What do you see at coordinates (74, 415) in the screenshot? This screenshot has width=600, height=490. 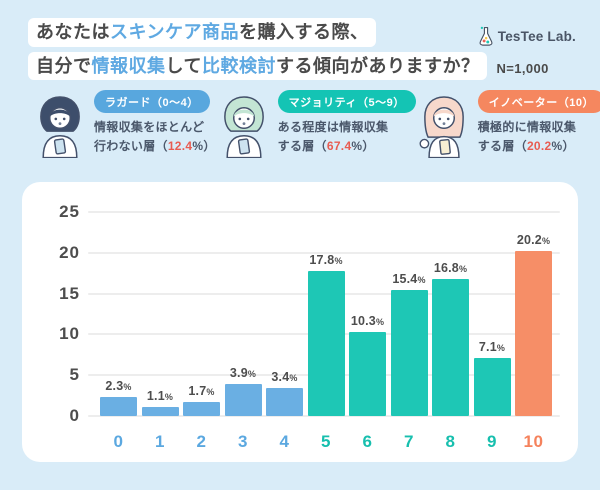 I see `y-tick-label: 0` at bounding box center [74, 415].